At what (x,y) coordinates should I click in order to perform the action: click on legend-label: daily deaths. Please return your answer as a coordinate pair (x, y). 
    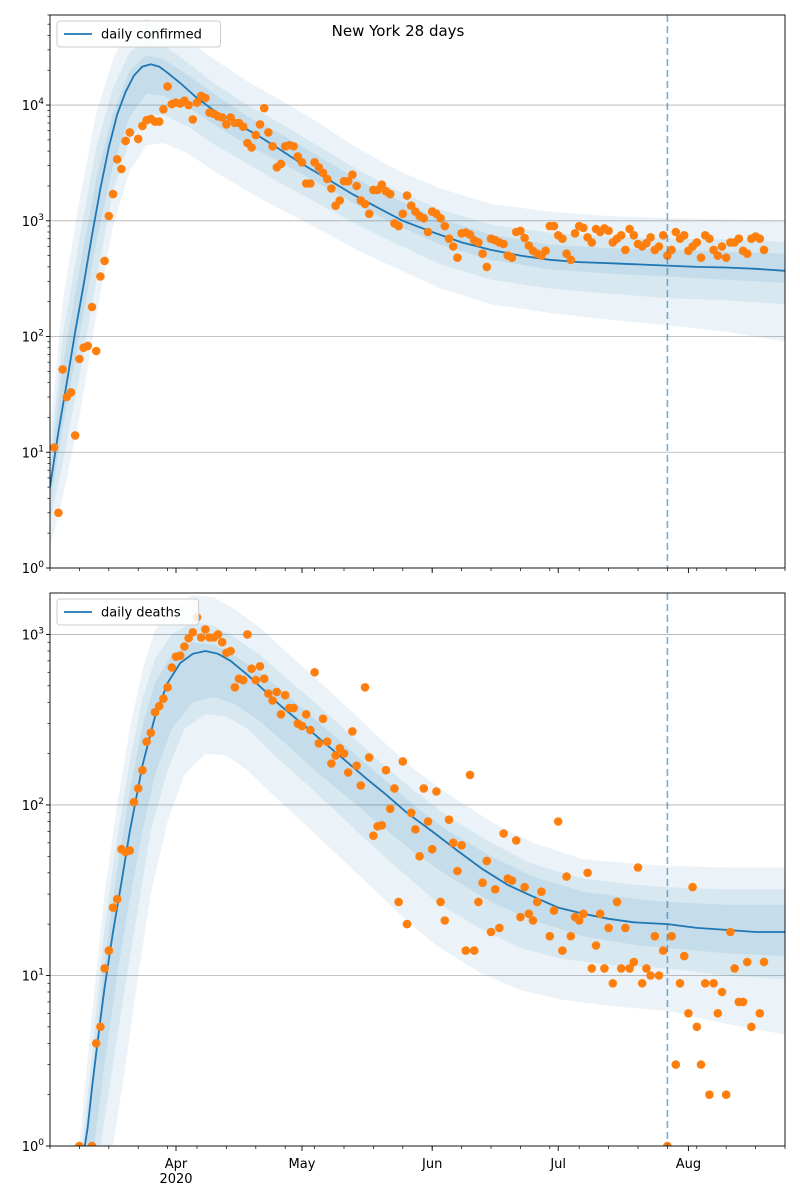
    Looking at the image, I should click on (141, 613).